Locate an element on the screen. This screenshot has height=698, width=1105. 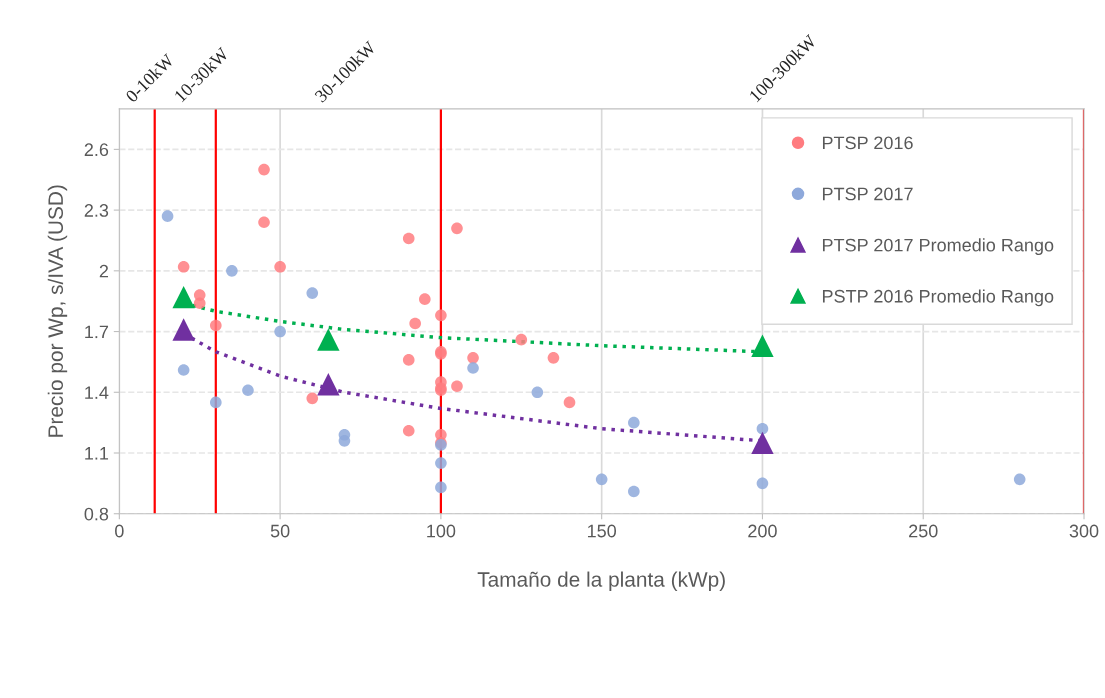
legend-label: PTSP 2016 is located at coordinates (867, 143).